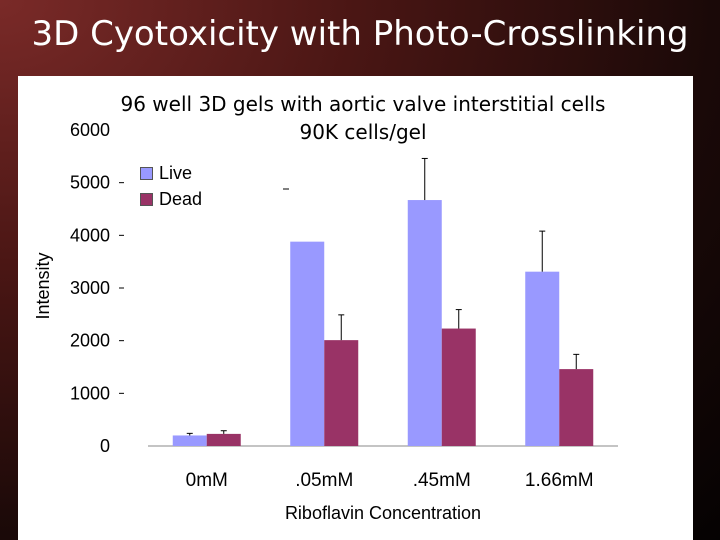 This screenshot has width=720, height=540. Describe the element at coordinates (90, 235) in the screenshot. I see `y-tick-label: 4000` at that location.